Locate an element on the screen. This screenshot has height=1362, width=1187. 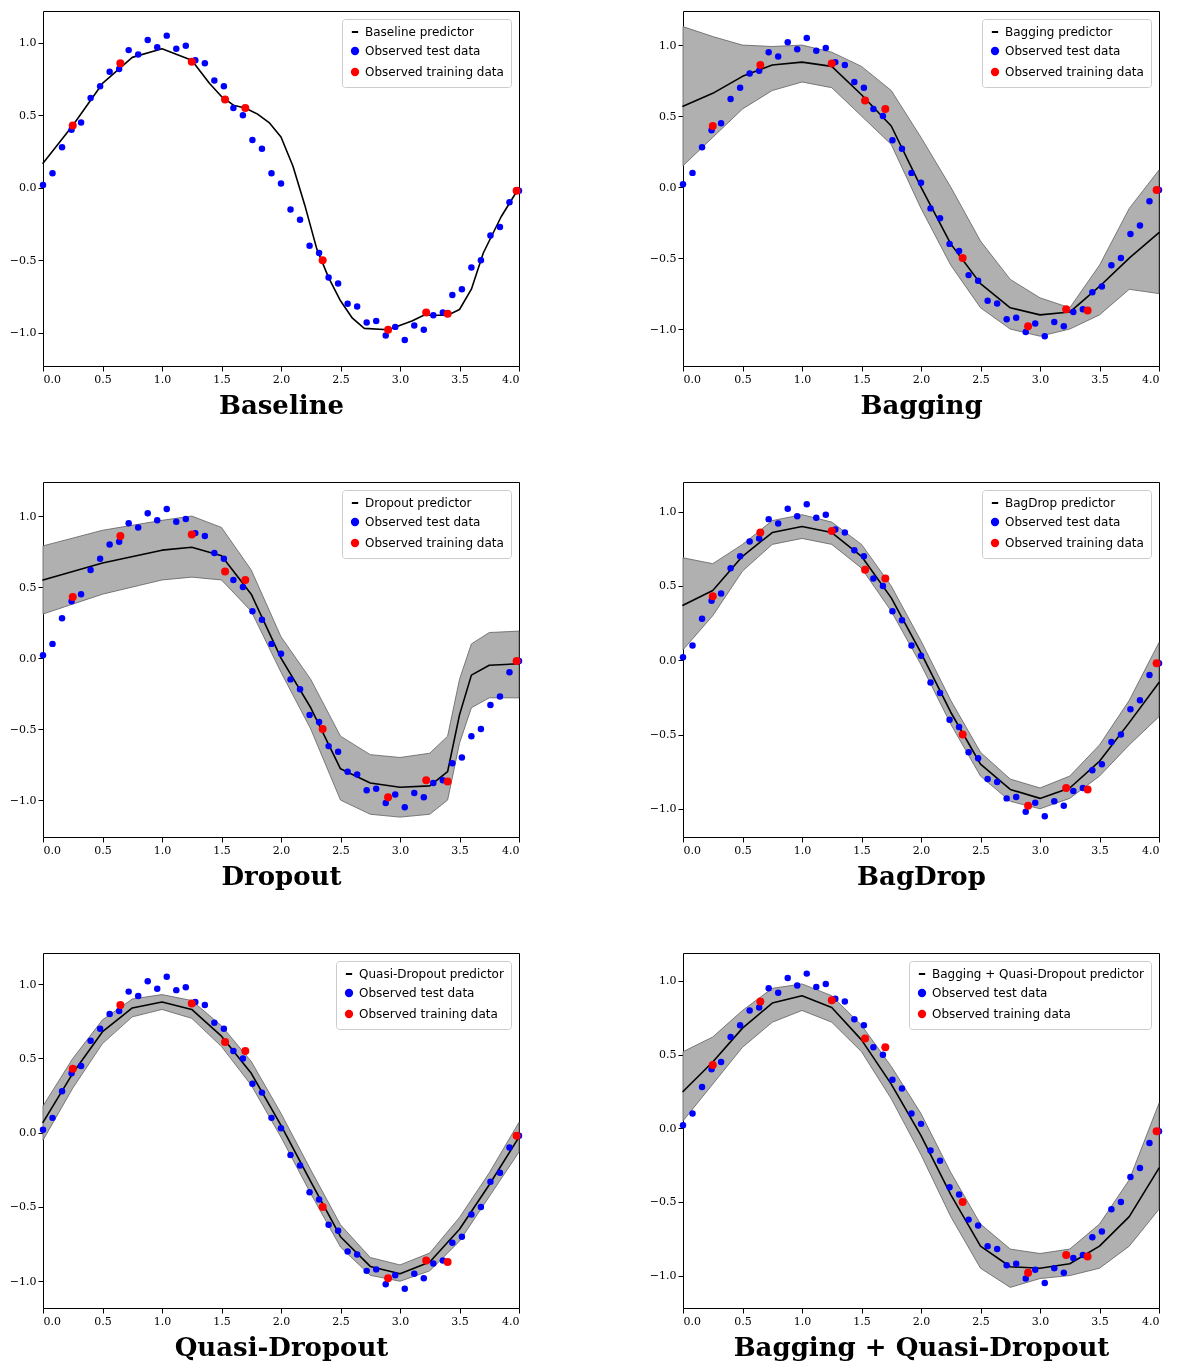
x-axis-title: Baseline is located at coordinates (281, 404).